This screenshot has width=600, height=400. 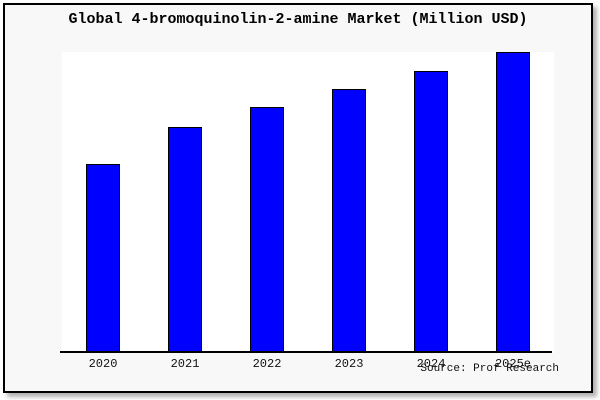 What do you see at coordinates (267, 229) in the screenshot?
I see `bar-2022` at bounding box center [267, 229].